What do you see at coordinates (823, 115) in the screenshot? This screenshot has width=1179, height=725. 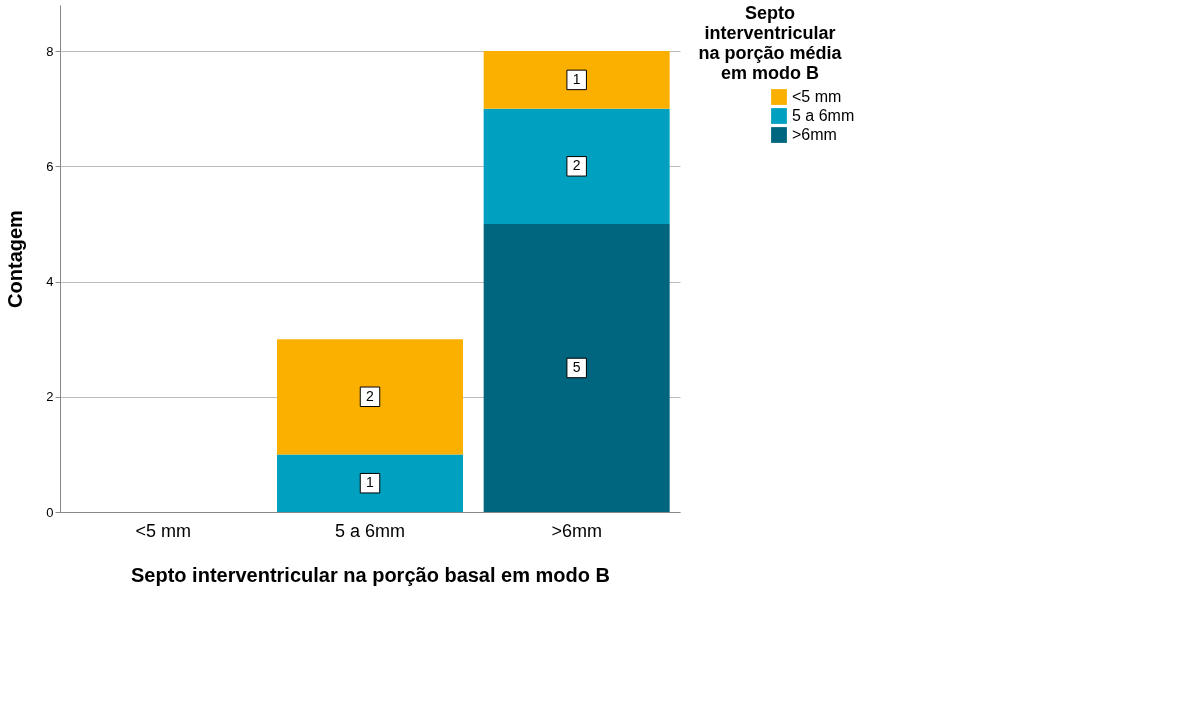 I see `legend-label: 5 a 6mm` at bounding box center [823, 115].